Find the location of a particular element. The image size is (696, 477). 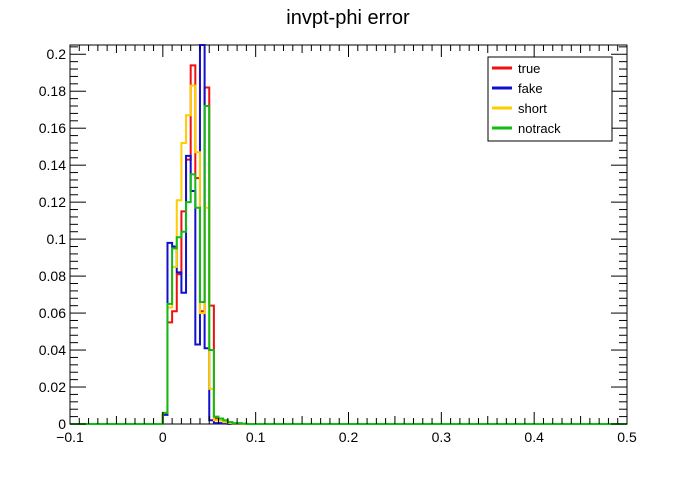

y-tick-label: 0.18 is located at coordinates (52, 91).